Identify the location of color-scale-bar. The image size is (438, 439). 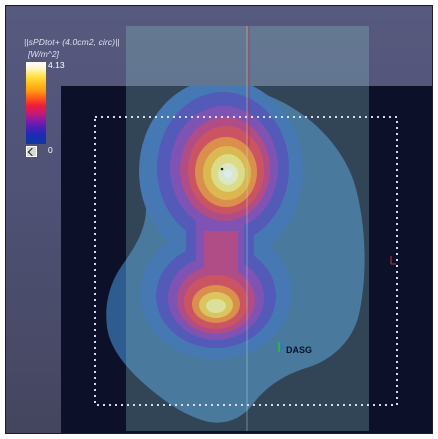
(36, 103).